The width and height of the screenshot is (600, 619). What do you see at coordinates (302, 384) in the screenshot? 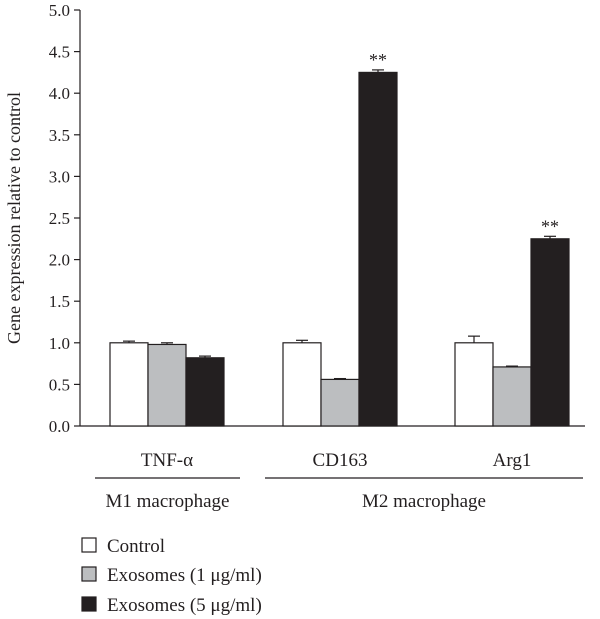
I see `bar-cd163-control` at bounding box center [302, 384].